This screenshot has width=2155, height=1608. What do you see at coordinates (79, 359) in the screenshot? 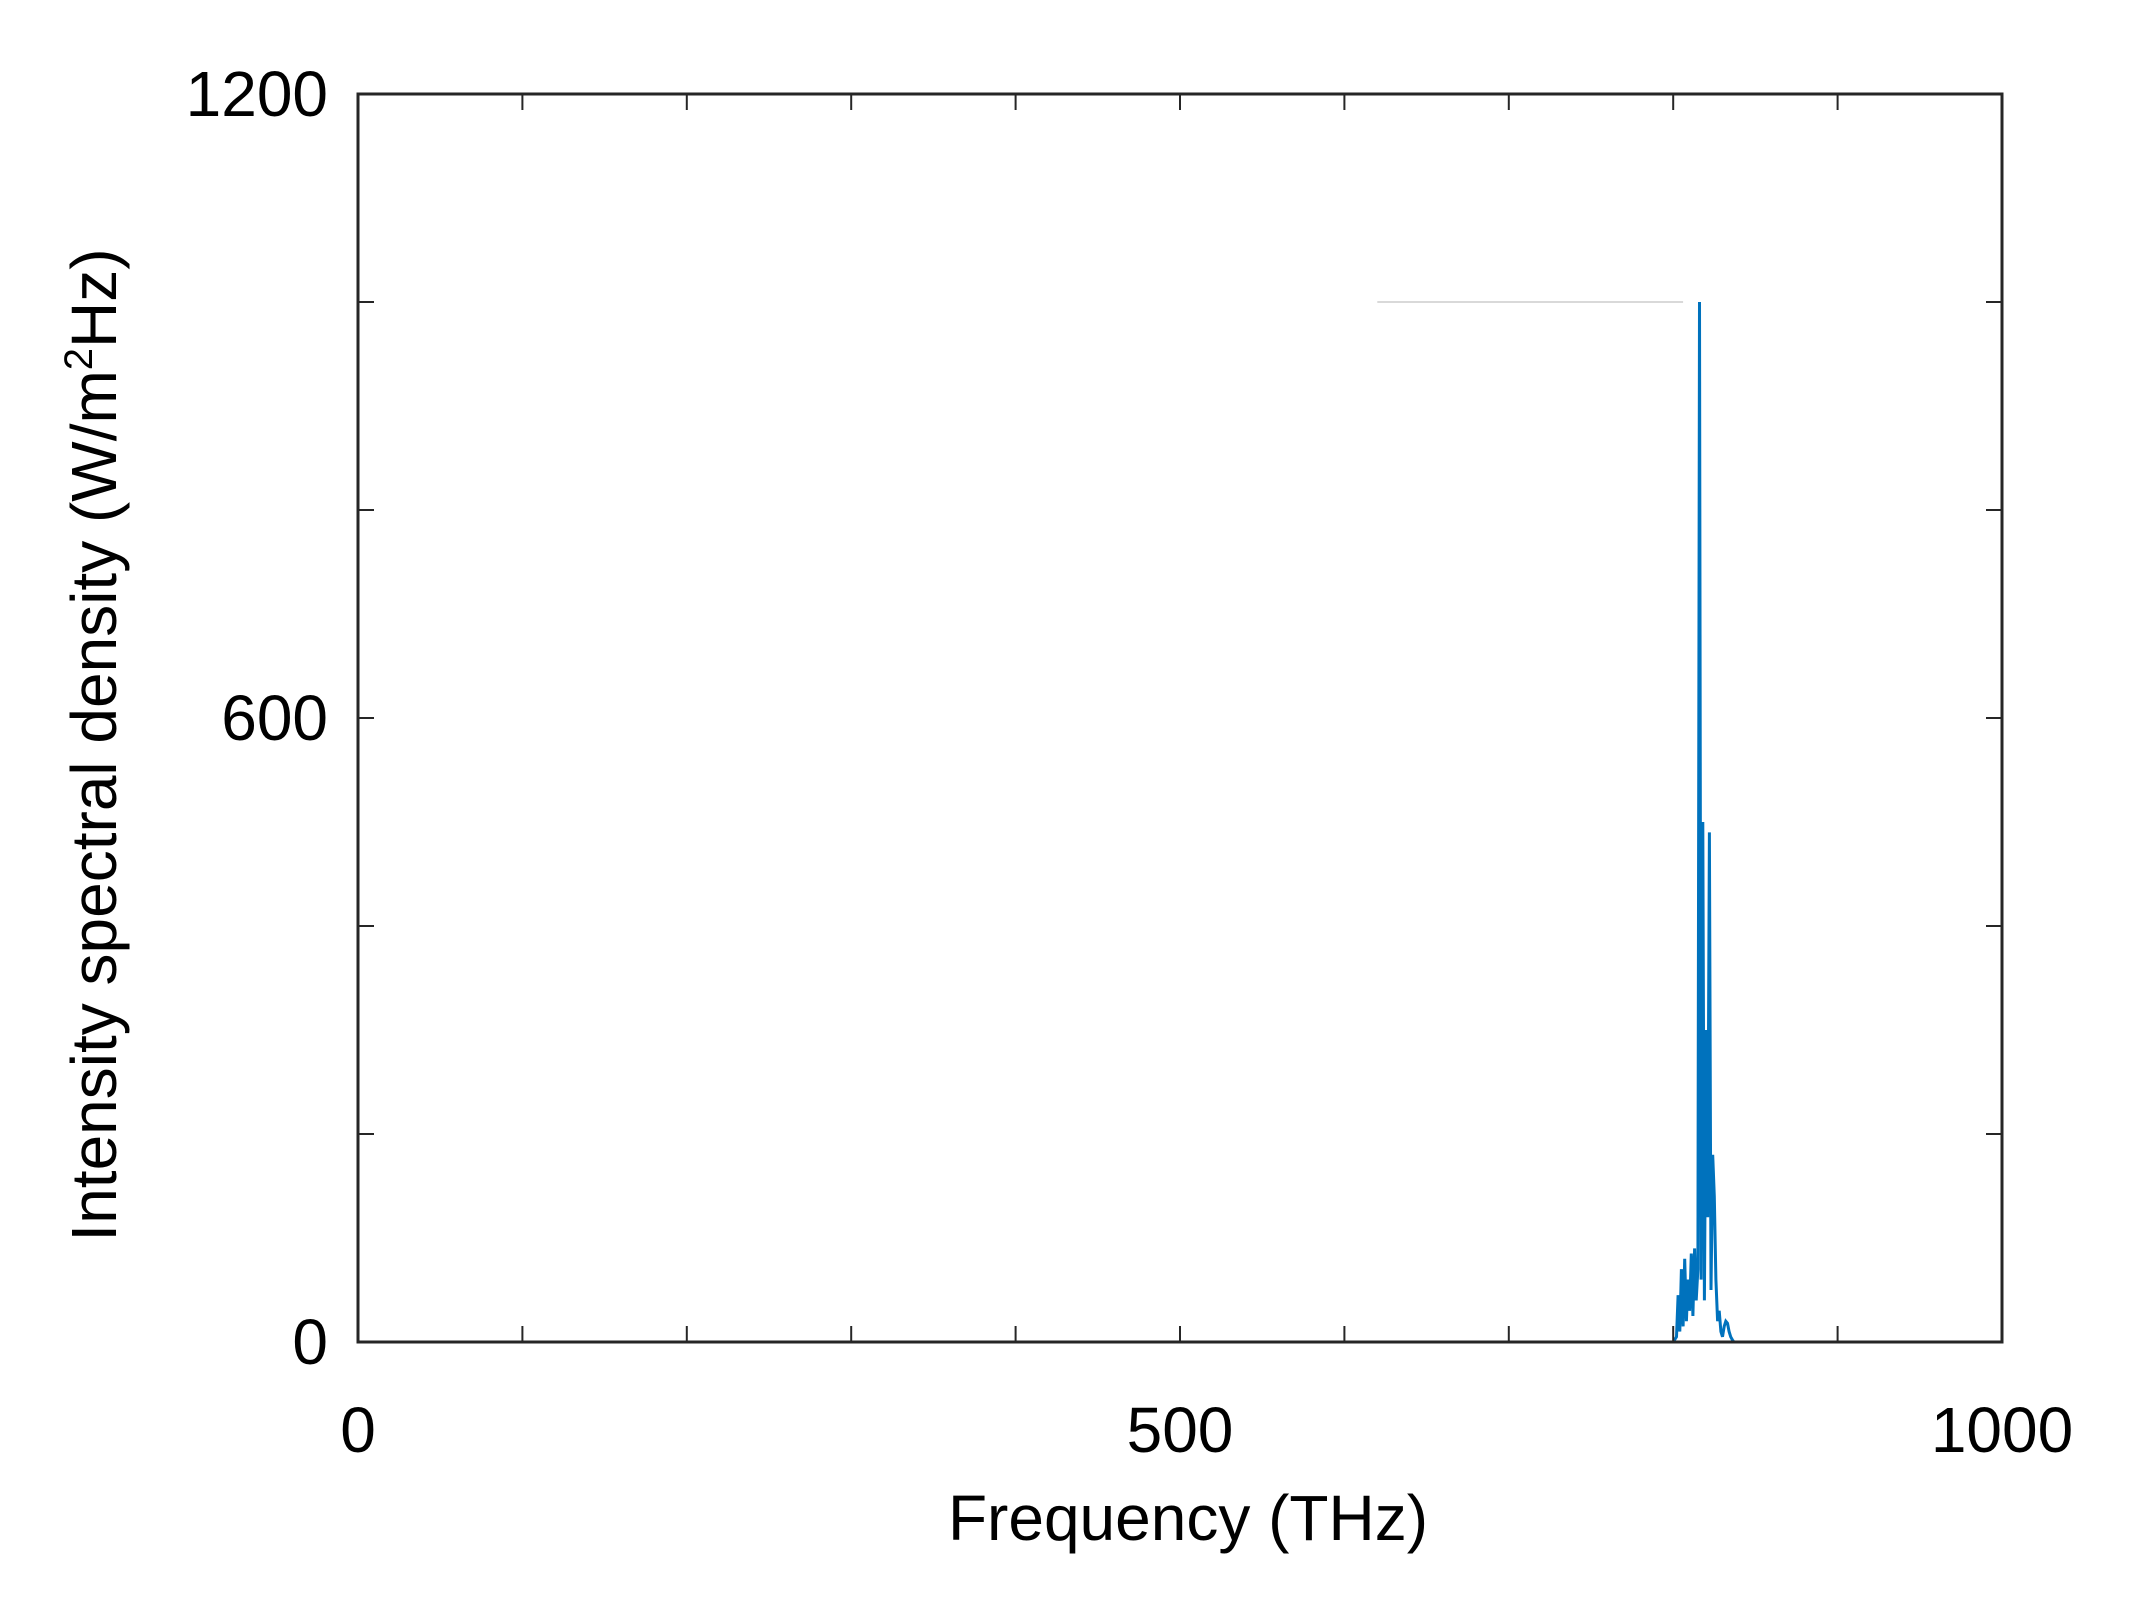
I see `y-axis-label-superscript: 2` at bounding box center [79, 359].